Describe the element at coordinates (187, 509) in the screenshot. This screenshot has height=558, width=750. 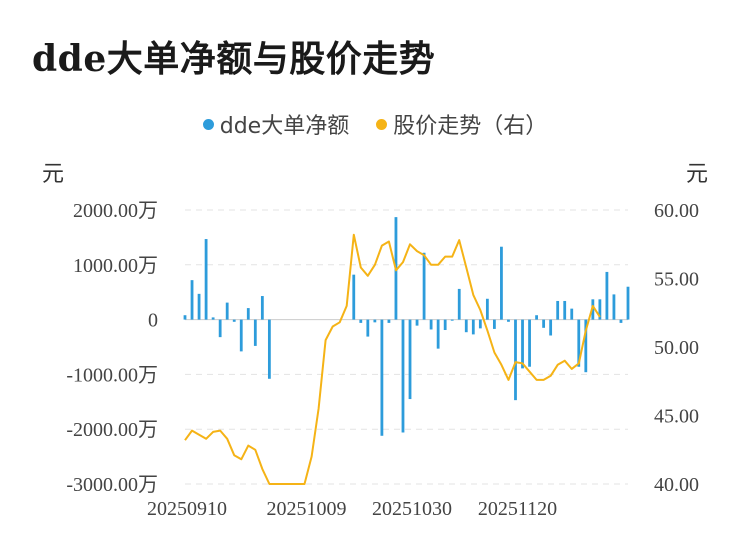
I see `x-tick-label: 20250910` at that location.